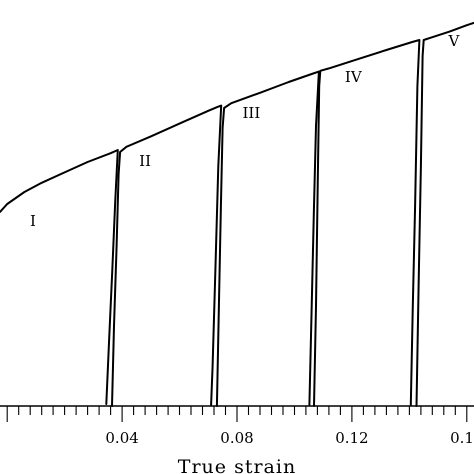  What do you see at coordinates (354, 77) in the screenshot?
I see `stage-label-iv: IV` at bounding box center [354, 77].